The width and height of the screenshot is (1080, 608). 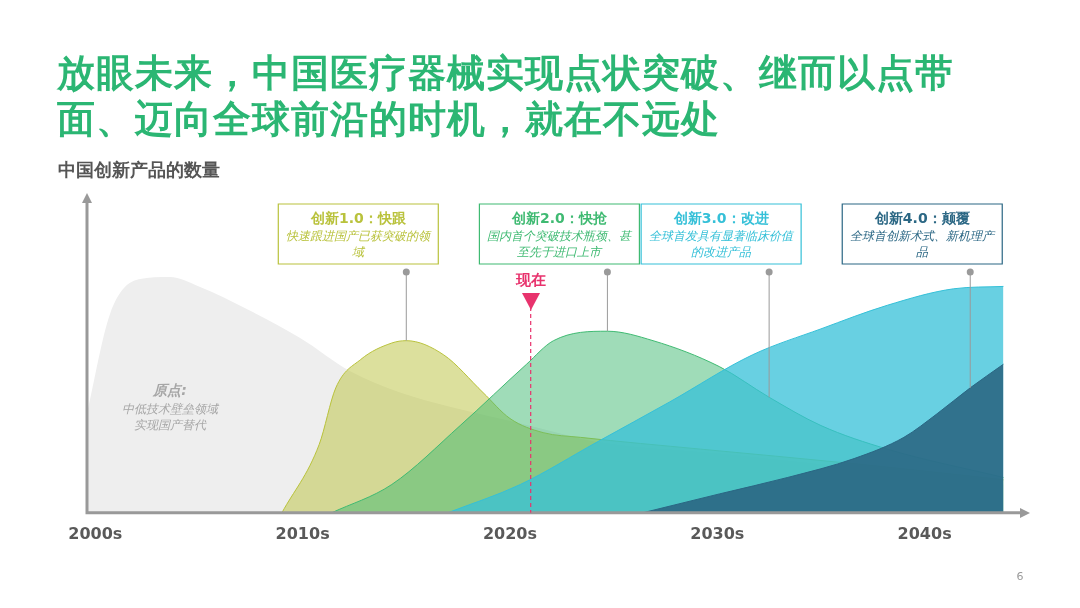 I want to click on x-tick-label: 2000s, so click(x=95, y=533).